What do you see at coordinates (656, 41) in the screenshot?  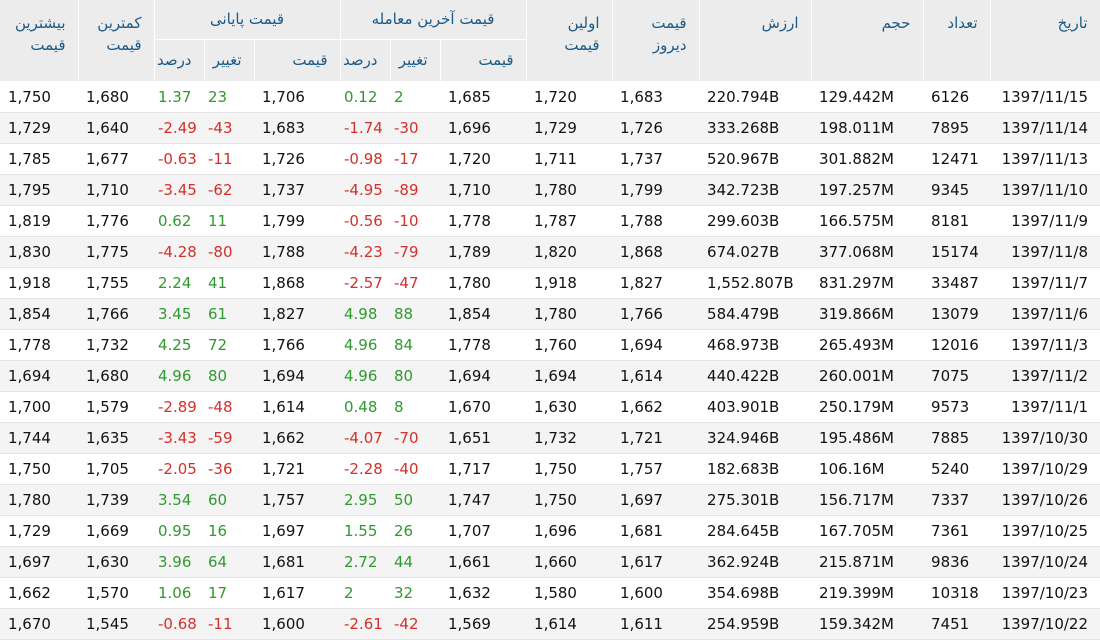 I see `header-yesterday-price: قیمت دیروز` at bounding box center [656, 41].